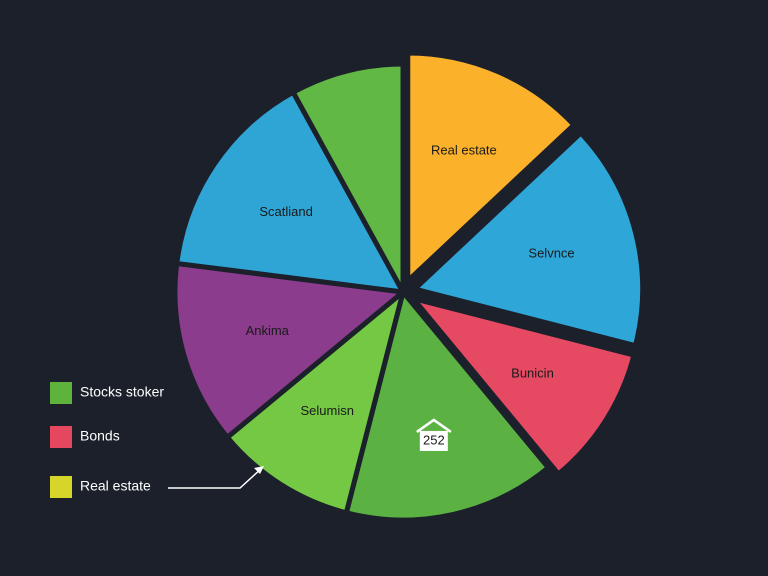 The image size is (768, 576). What do you see at coordinates (215, 478) in the screenshot?
I see `pointer-arrow` at bounding box center [215, 478].